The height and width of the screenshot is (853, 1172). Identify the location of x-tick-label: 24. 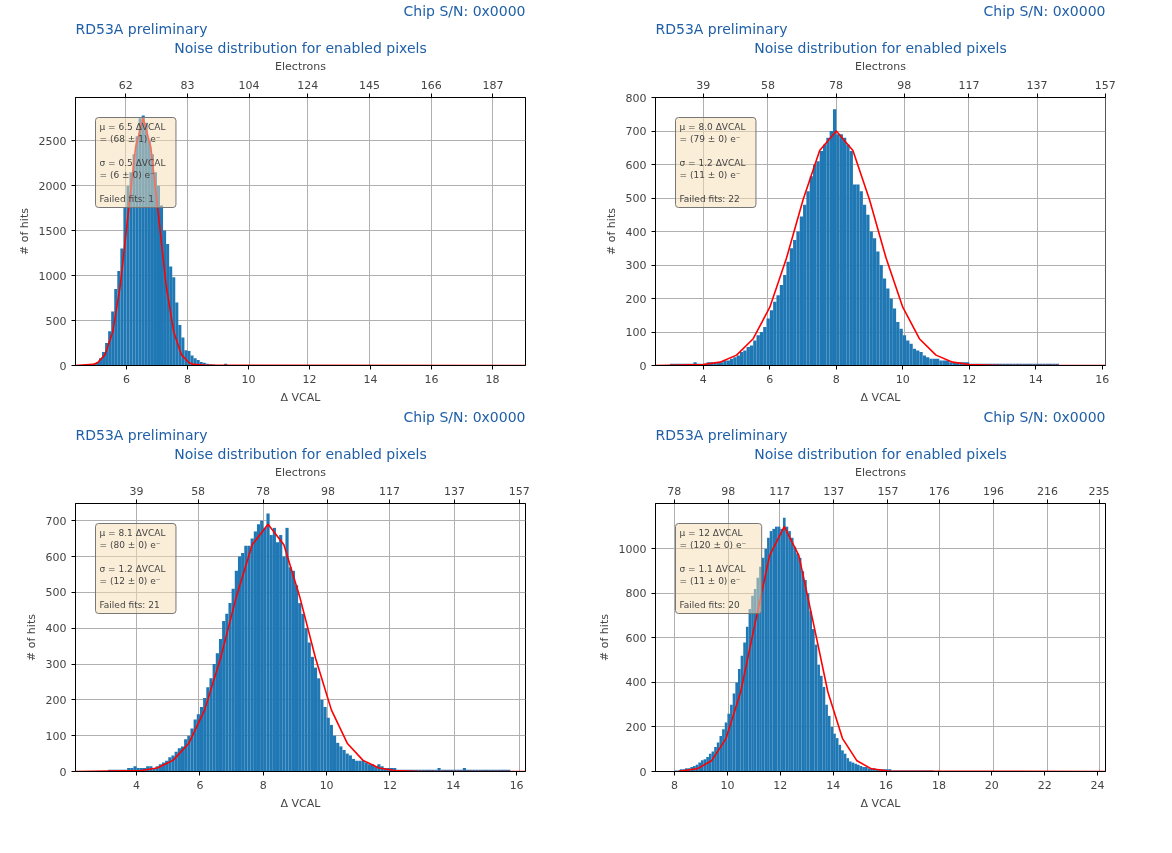
(1097, 785).